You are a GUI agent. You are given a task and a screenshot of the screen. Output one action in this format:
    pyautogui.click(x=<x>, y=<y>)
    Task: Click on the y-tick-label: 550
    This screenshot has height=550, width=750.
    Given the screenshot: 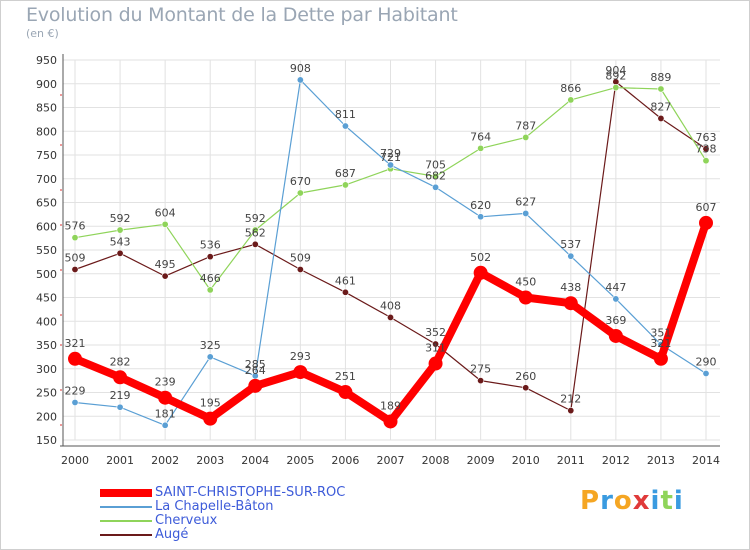 What is the action you would take?
    pyautogui.click(x=46, y=250)
    